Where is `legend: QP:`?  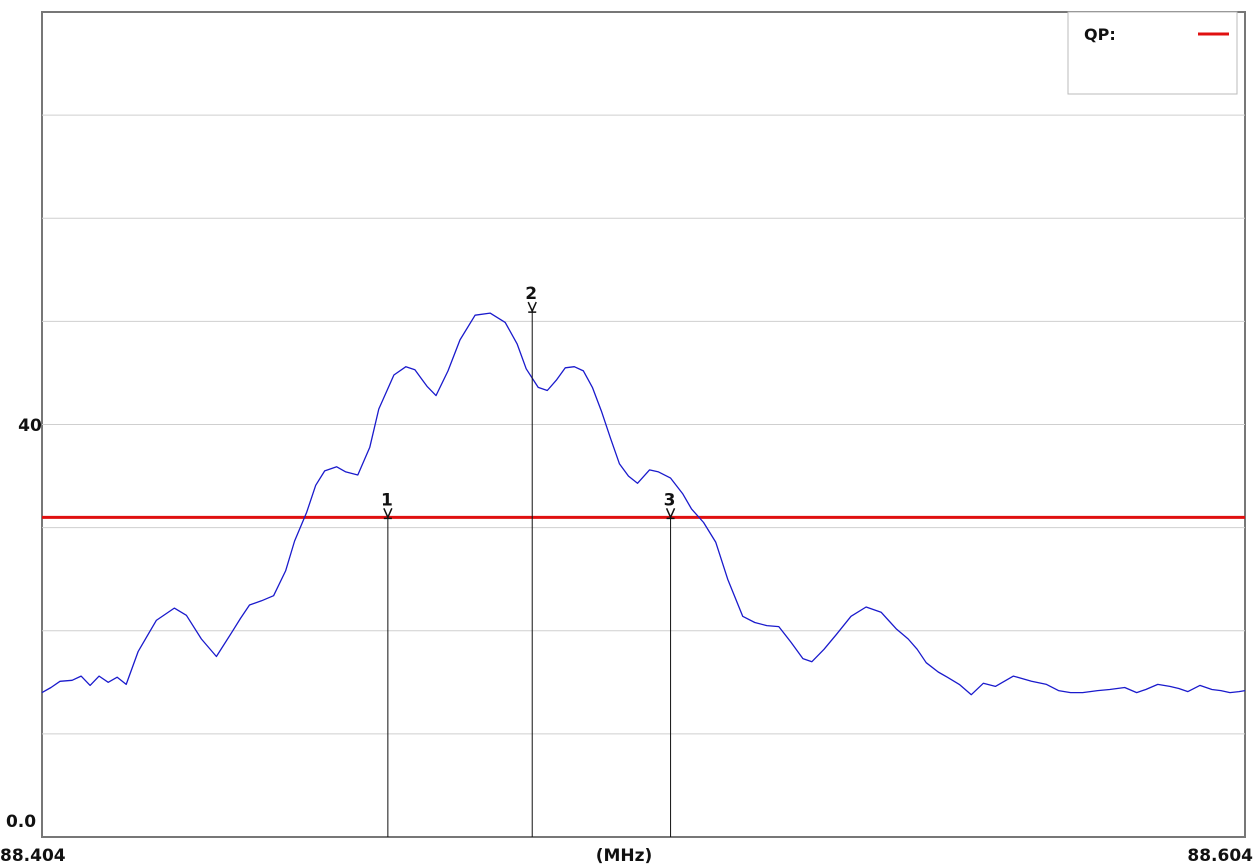
legend: QP: is located at coordinates (1152, 53).